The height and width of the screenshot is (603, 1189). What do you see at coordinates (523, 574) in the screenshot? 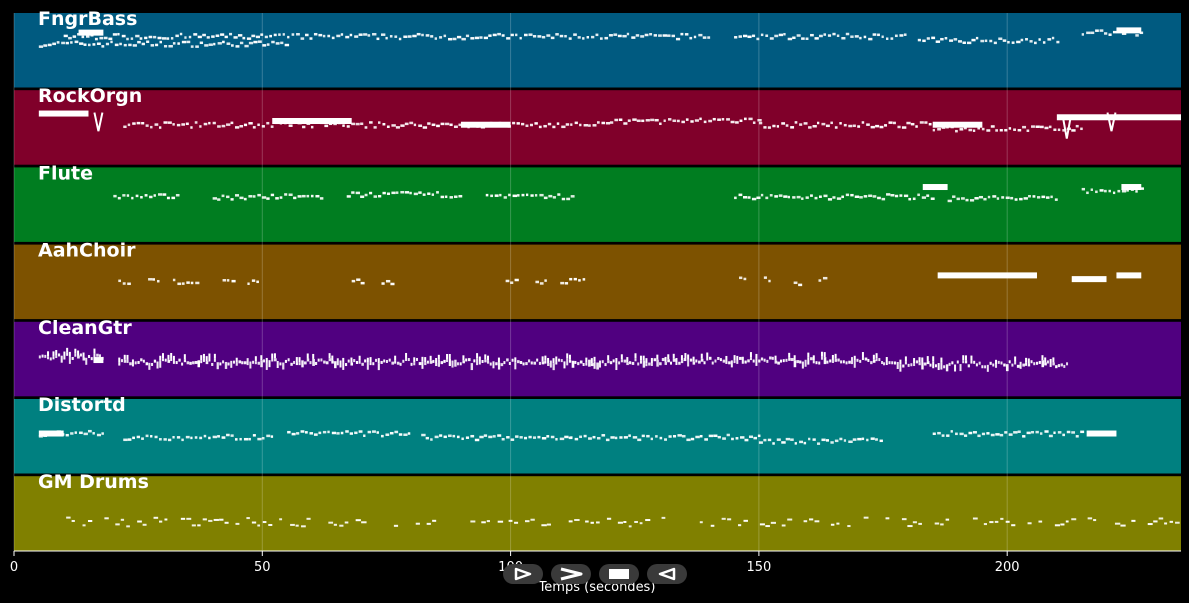
I see `play-button` at bounding box center [523, 574].